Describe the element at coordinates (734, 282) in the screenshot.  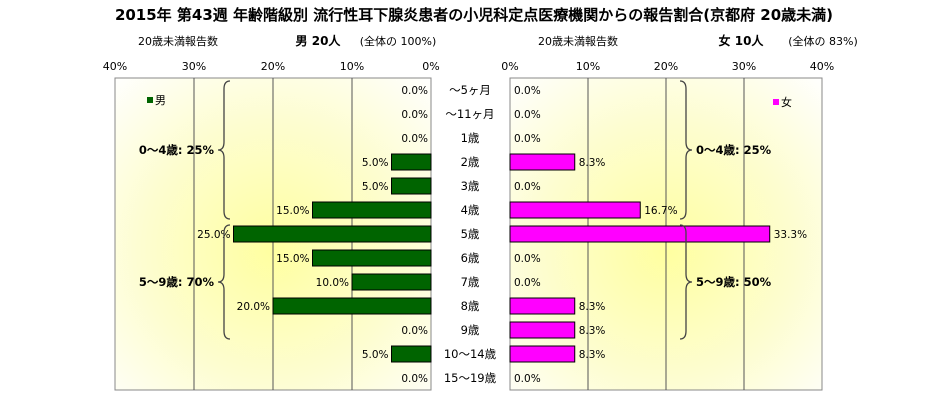
I see `female-group-label: 5～9歳: 50%` at that location.